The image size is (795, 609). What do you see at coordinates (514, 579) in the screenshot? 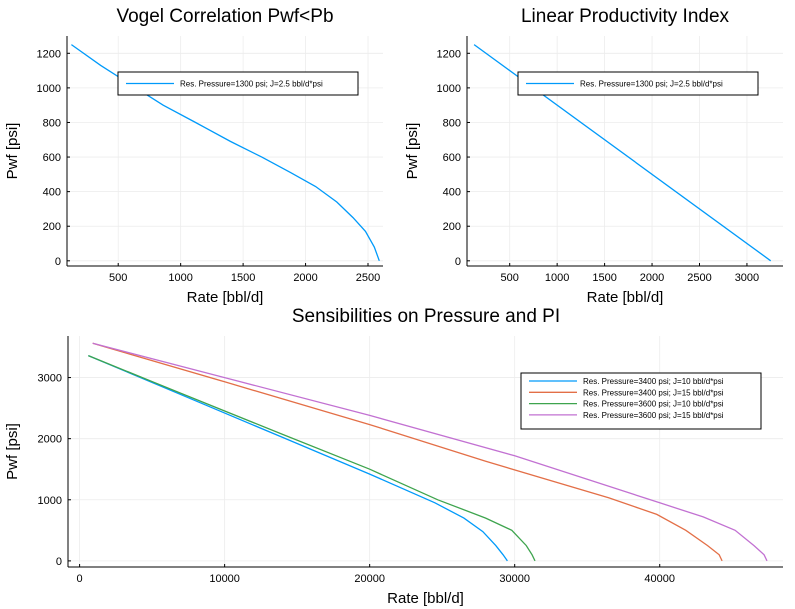
I see `x-tick-label: 30000` at bounding box center [514, 579].